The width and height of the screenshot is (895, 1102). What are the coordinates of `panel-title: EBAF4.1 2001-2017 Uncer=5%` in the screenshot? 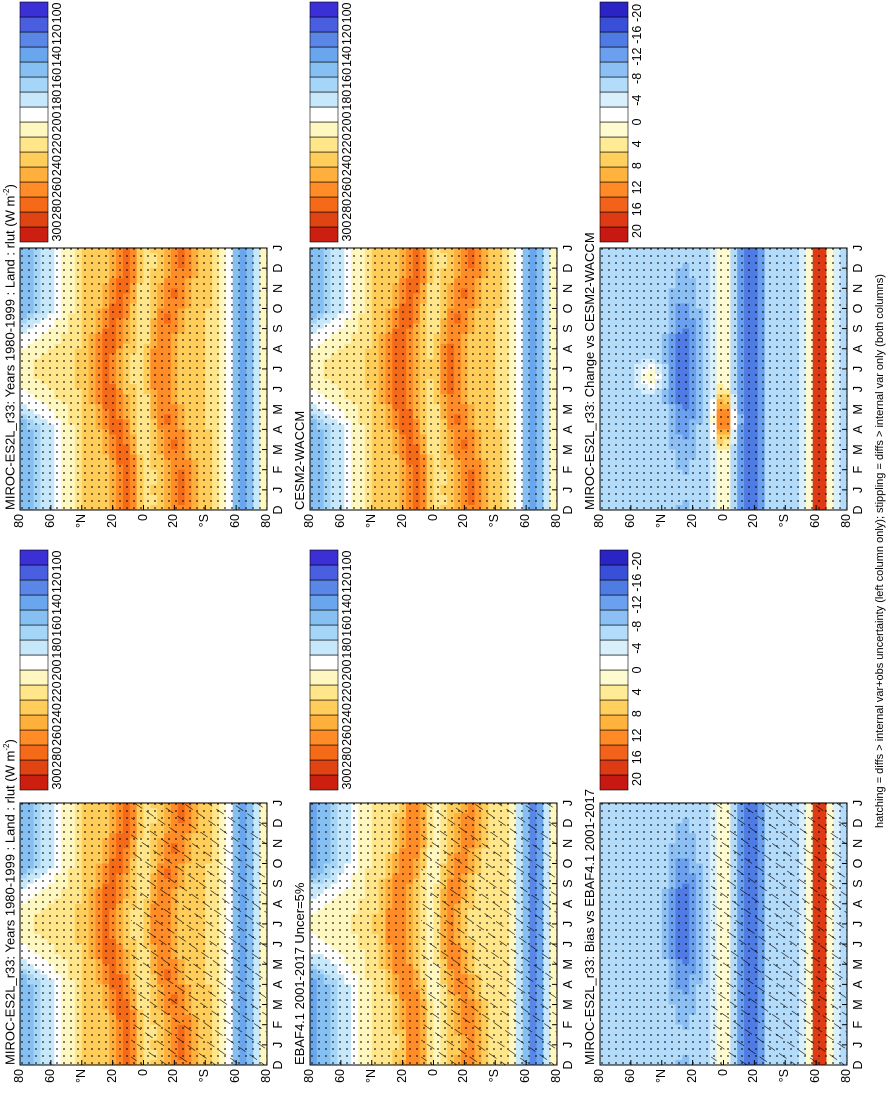 It's located at (299, 974).